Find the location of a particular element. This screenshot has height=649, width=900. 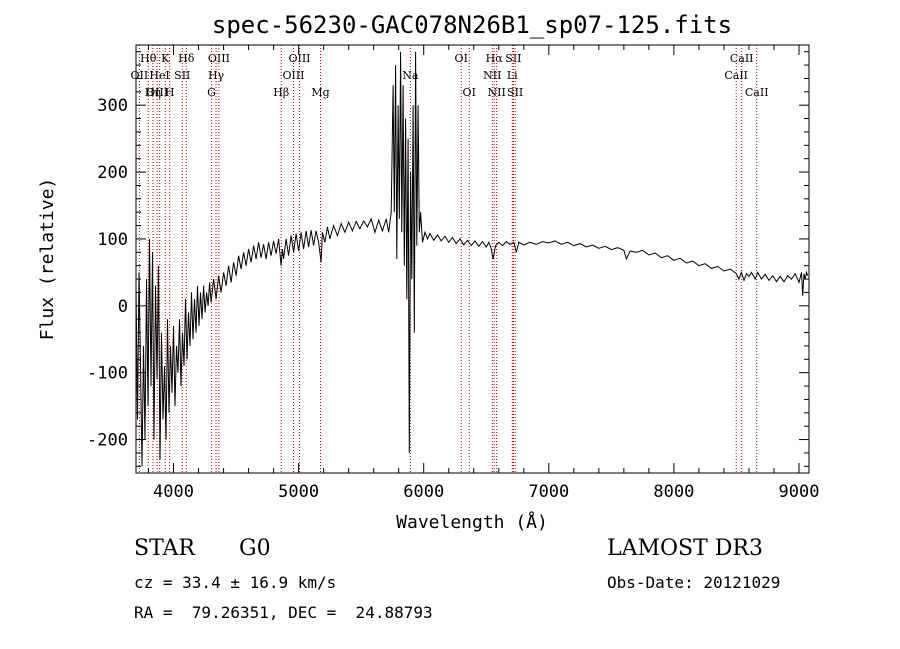

marker-label-18: OI is located at coordinates (469, 92).